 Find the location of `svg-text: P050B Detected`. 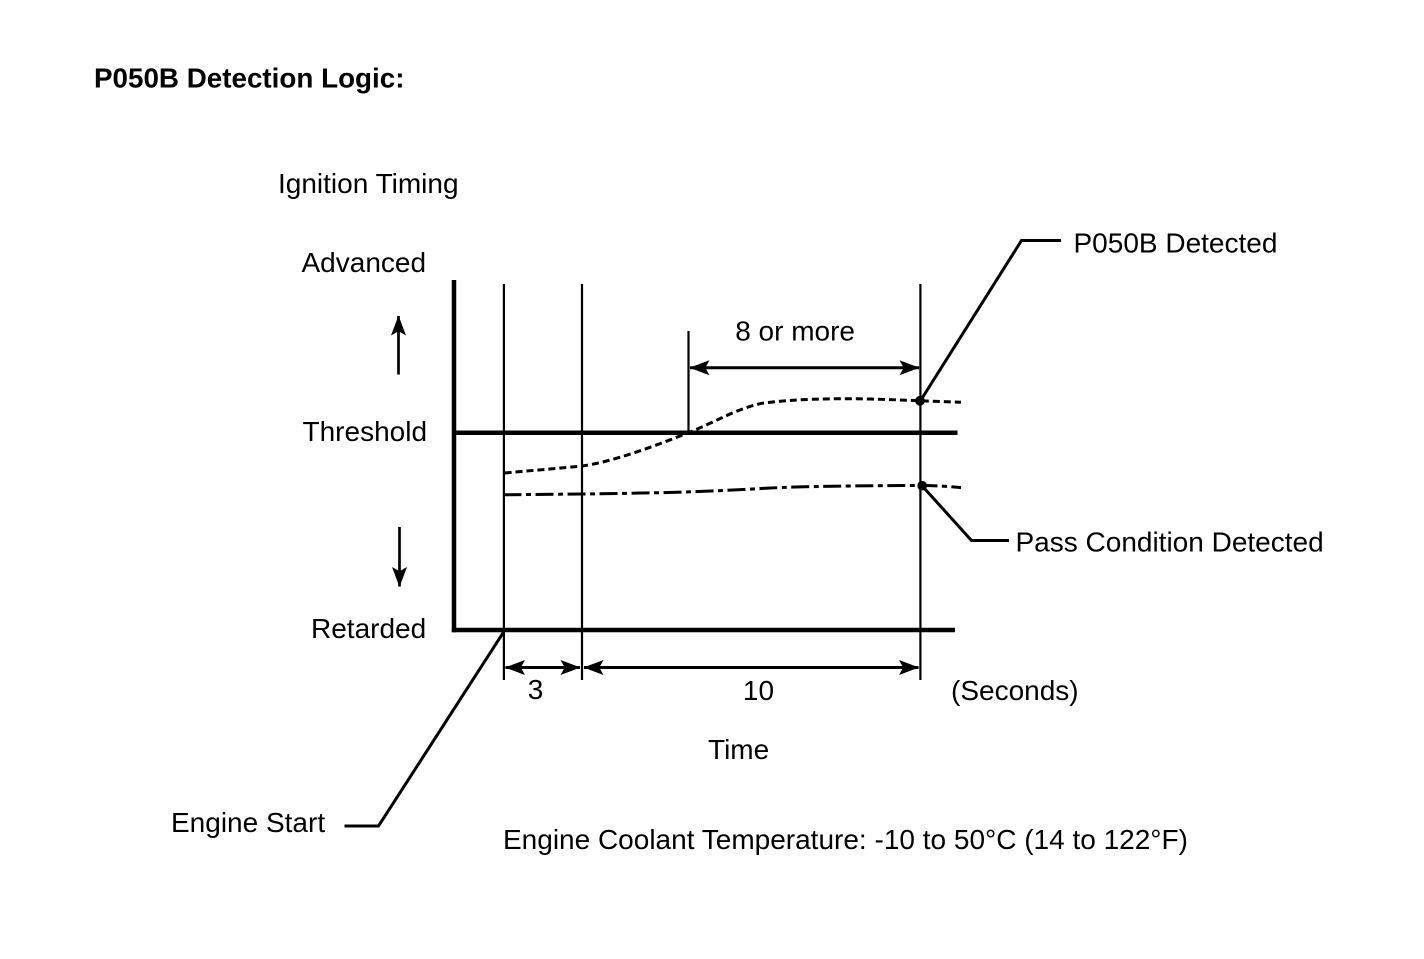

svg-text: P050B Detected is located at coordinates (1176, 243).